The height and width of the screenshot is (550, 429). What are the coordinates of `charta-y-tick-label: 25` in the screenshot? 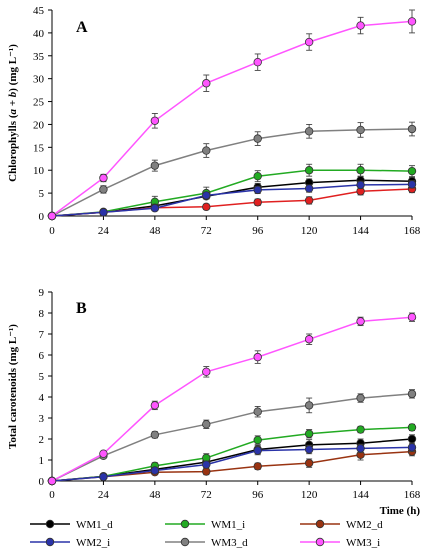 It's located at (39, 103).